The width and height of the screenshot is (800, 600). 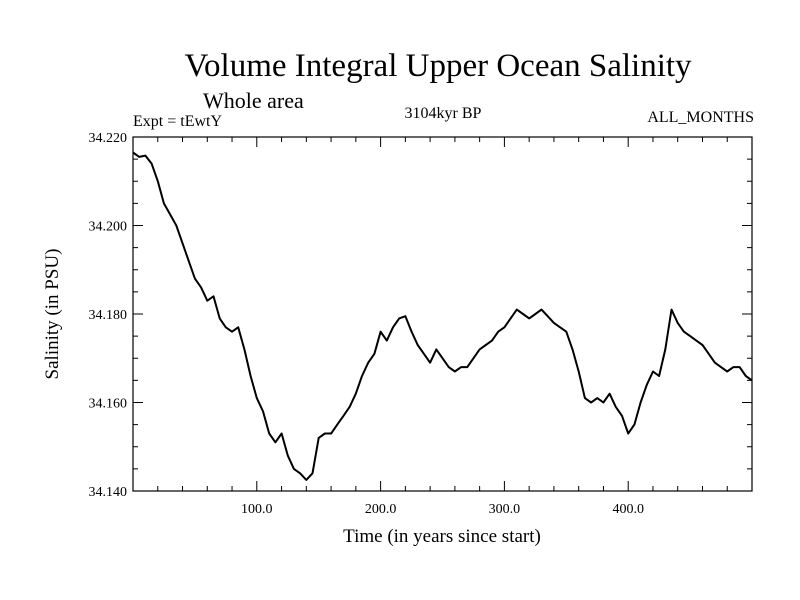 I want to click on y-axis-label: Salinity (in PSU), so click(x=52, y=314).